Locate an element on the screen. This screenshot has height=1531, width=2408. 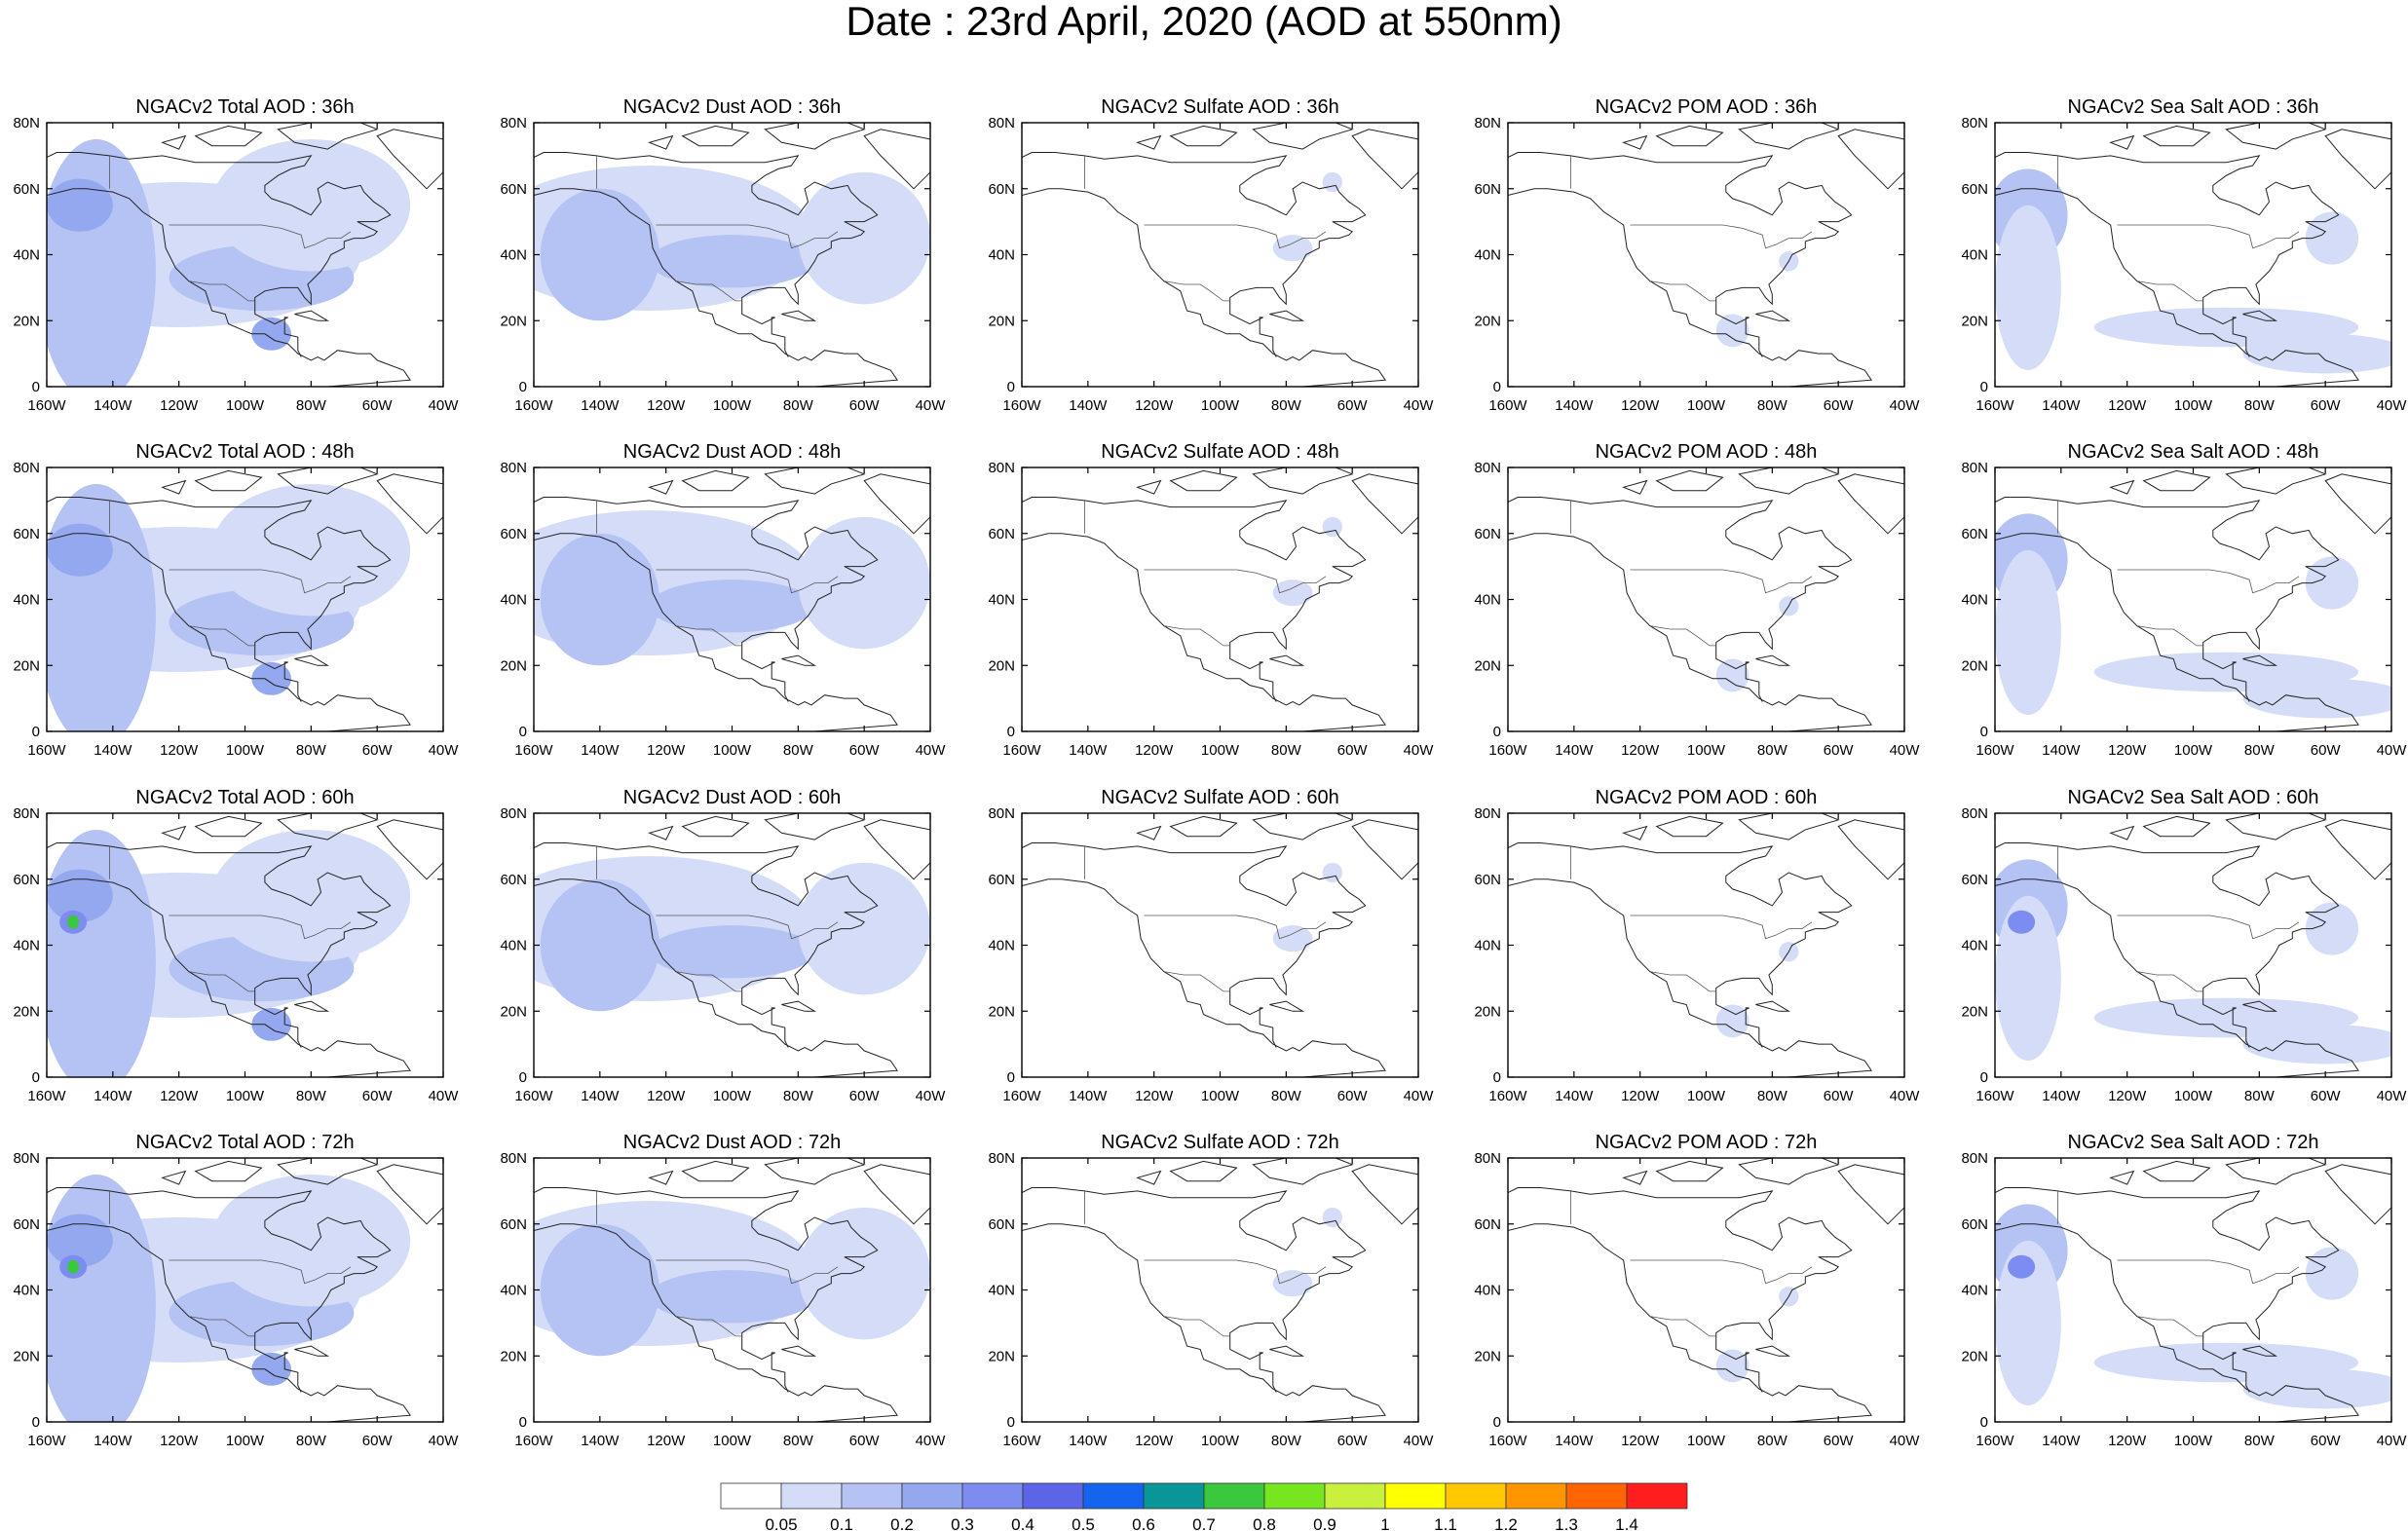
panel-title: NGACv2 Sea Salt AOD : 36h is located at coordinates (2193, 107).